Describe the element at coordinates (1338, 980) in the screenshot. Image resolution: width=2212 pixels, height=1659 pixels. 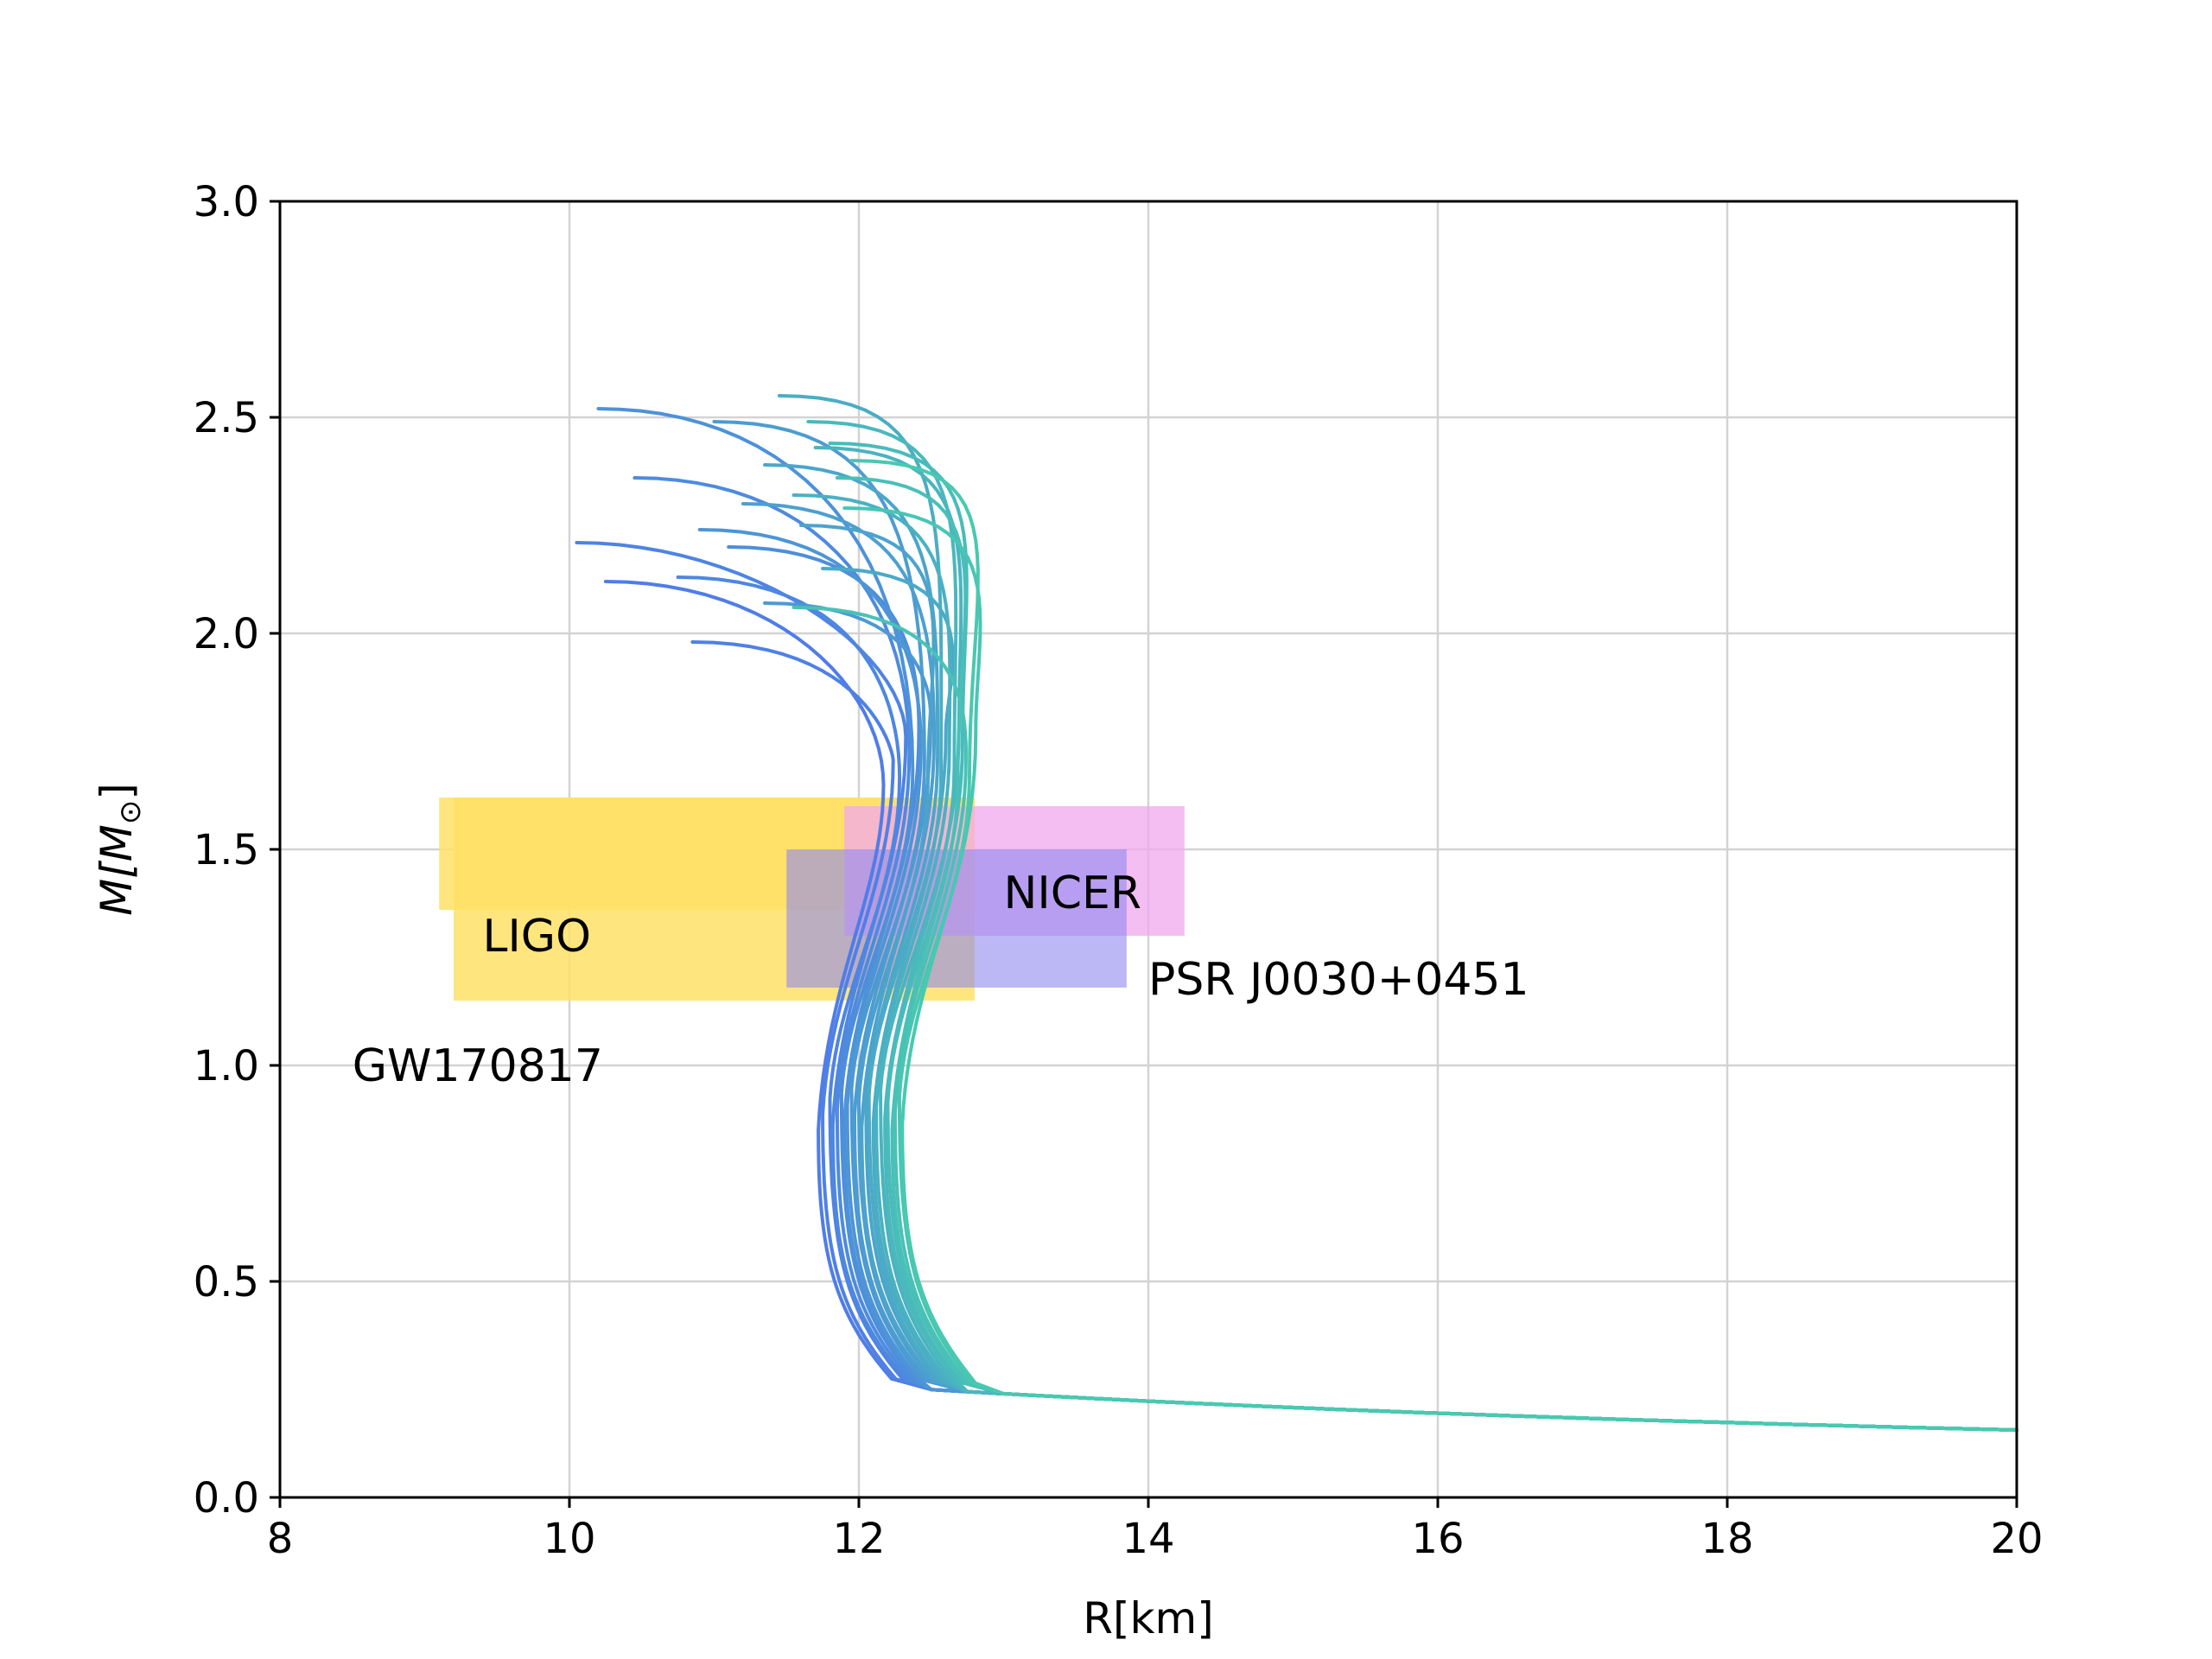
I see `annotation-3: PSR J0030+0451` at that location.